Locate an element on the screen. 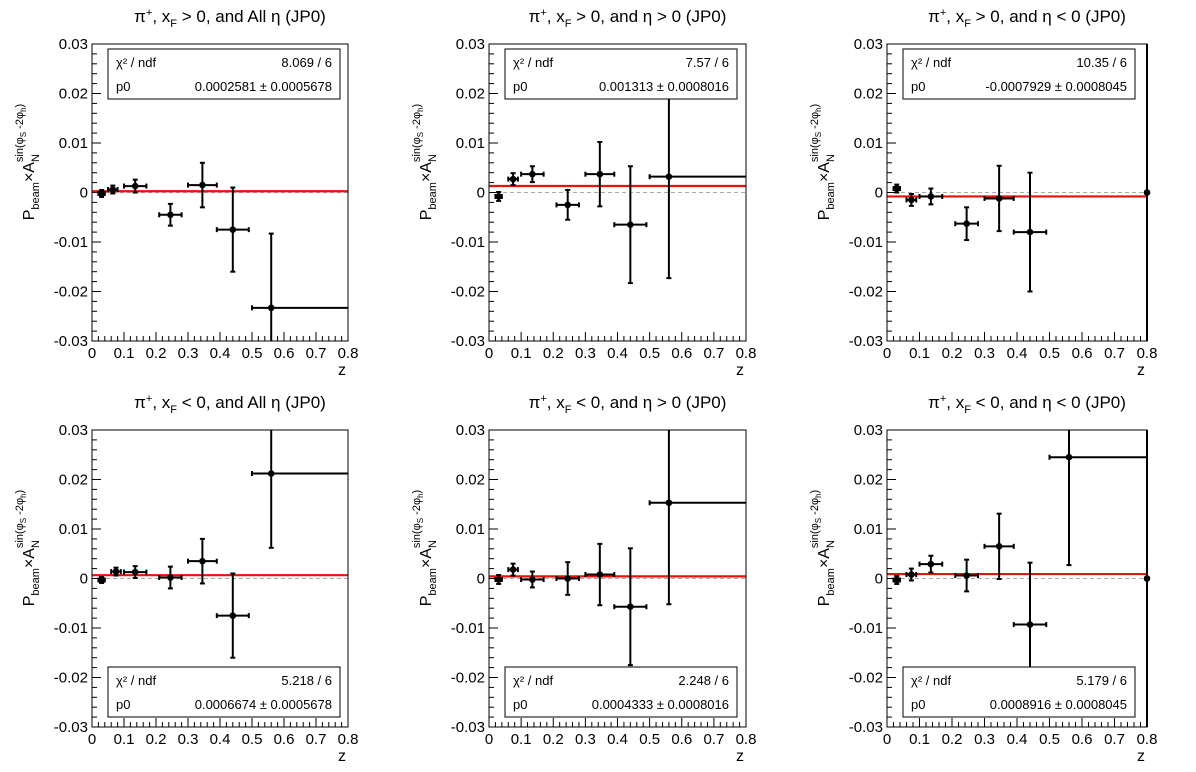 Image resolution: width=1196 pixels, height=772 pixels. y-tick-label: -0.02 is located at coordinates (71, 292).